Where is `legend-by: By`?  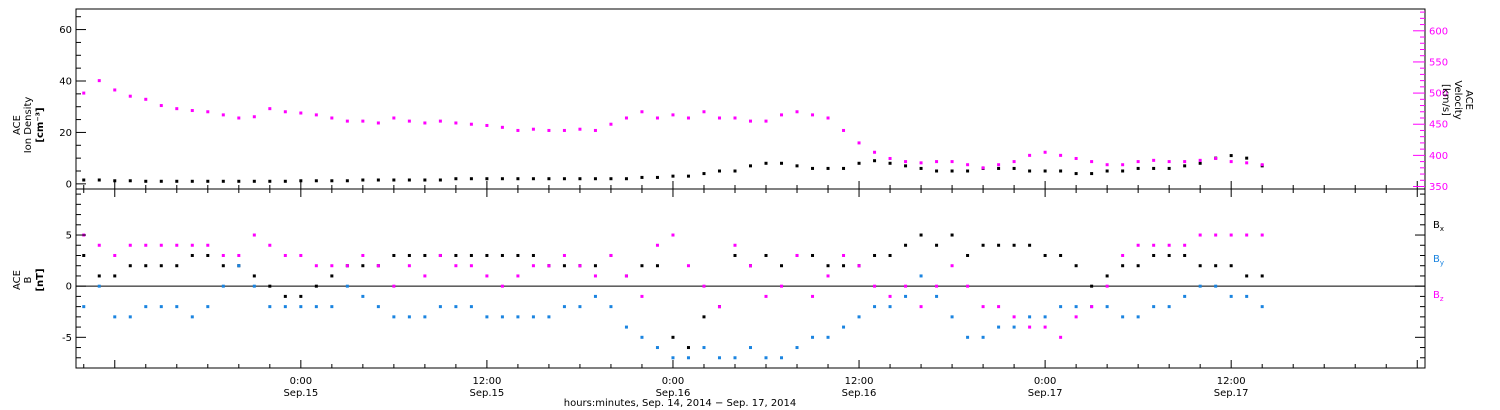 legend-by: By is located at coordinates (1438, 260).